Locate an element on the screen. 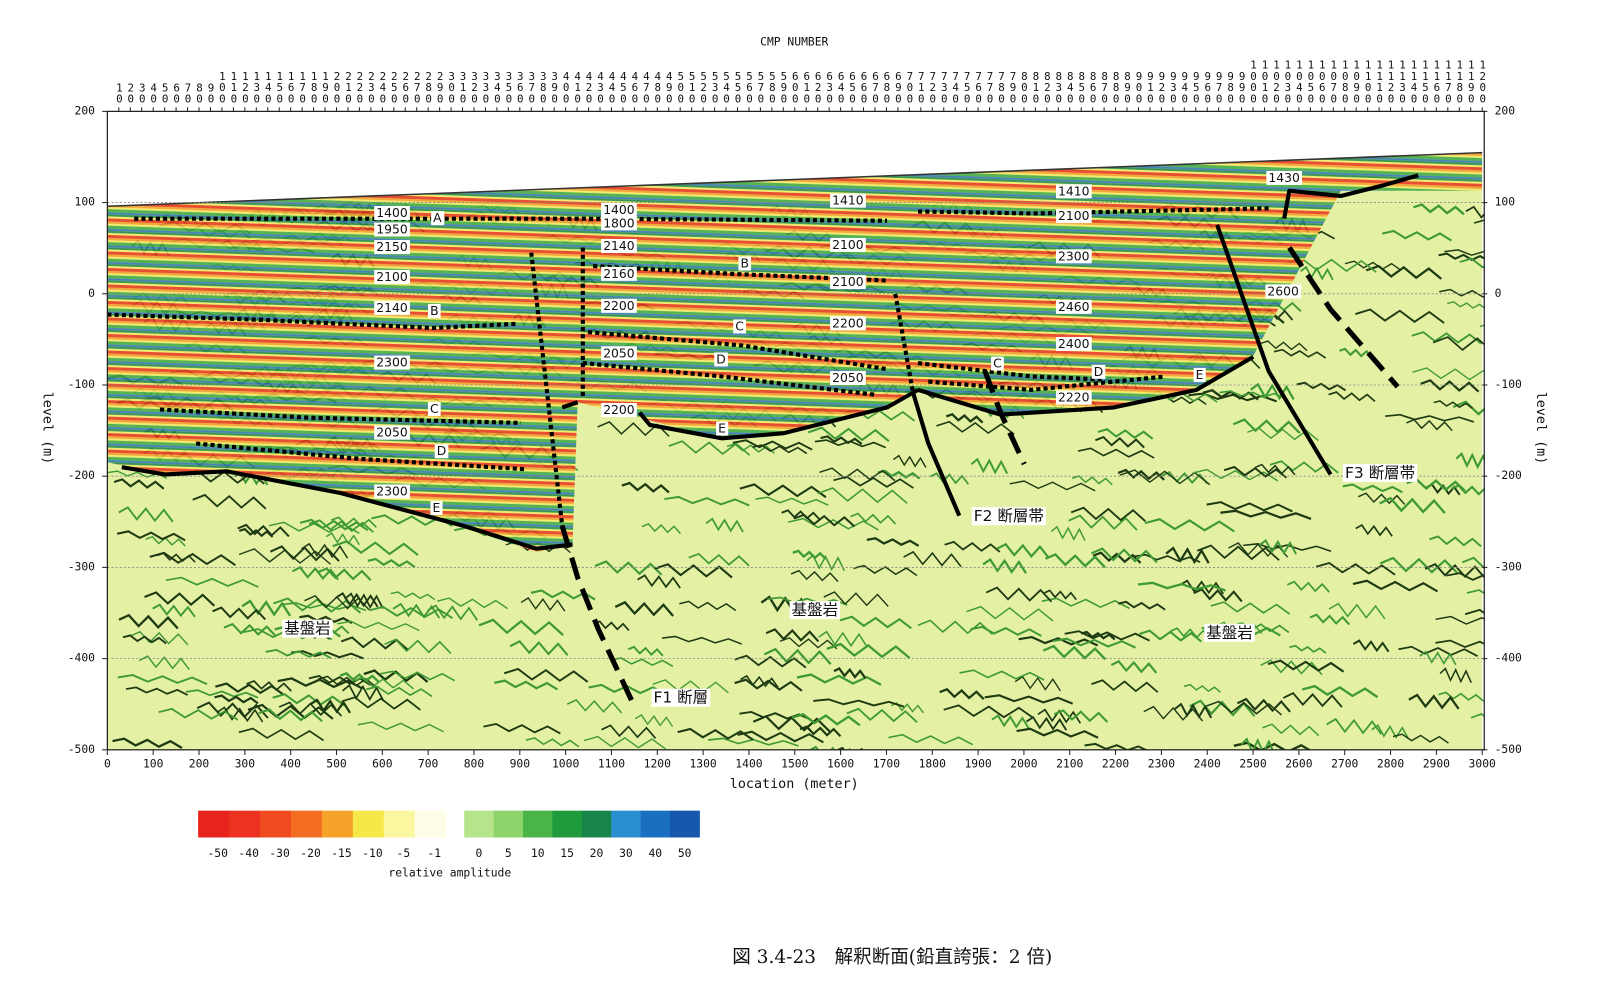  x-tick-label: 3000 is located at coordinates (1482, 763).